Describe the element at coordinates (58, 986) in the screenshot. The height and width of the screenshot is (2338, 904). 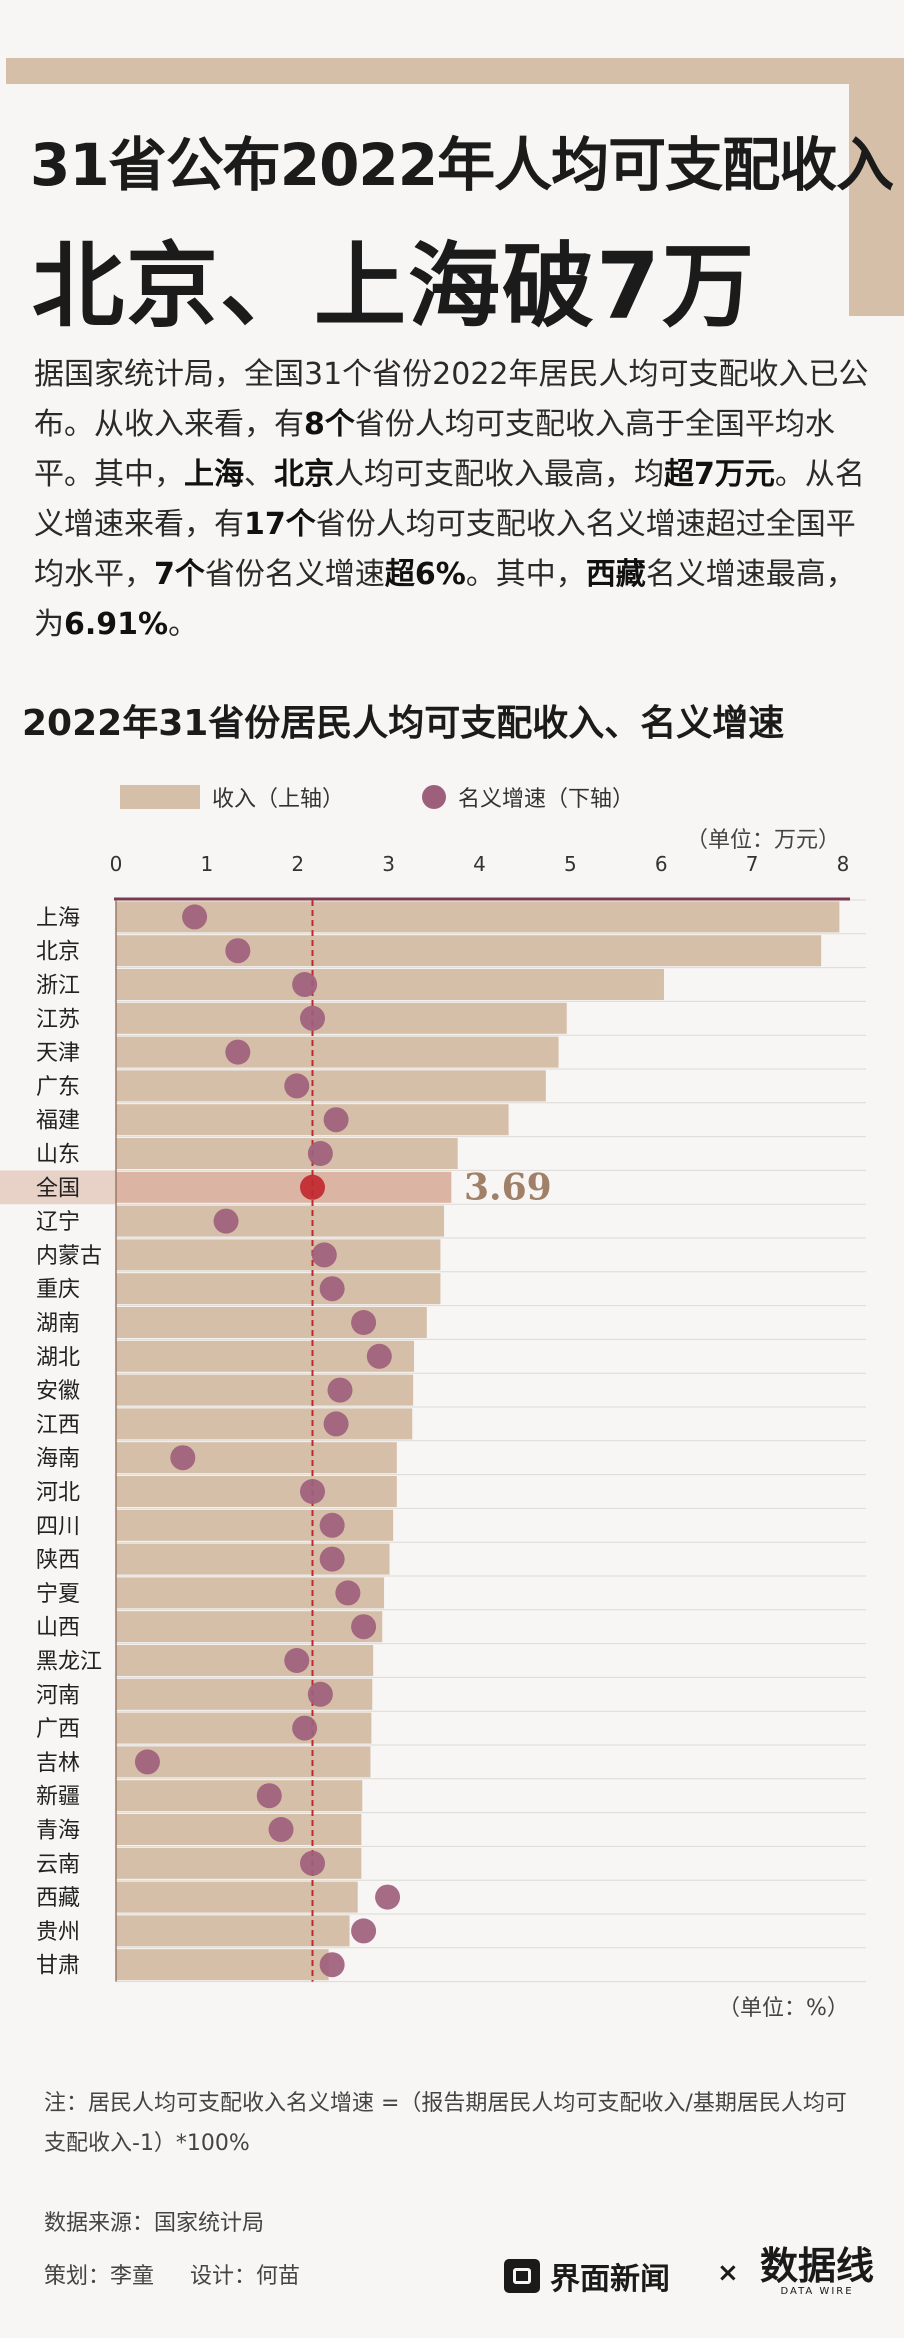
I see `category-label: 浙江` at that location.